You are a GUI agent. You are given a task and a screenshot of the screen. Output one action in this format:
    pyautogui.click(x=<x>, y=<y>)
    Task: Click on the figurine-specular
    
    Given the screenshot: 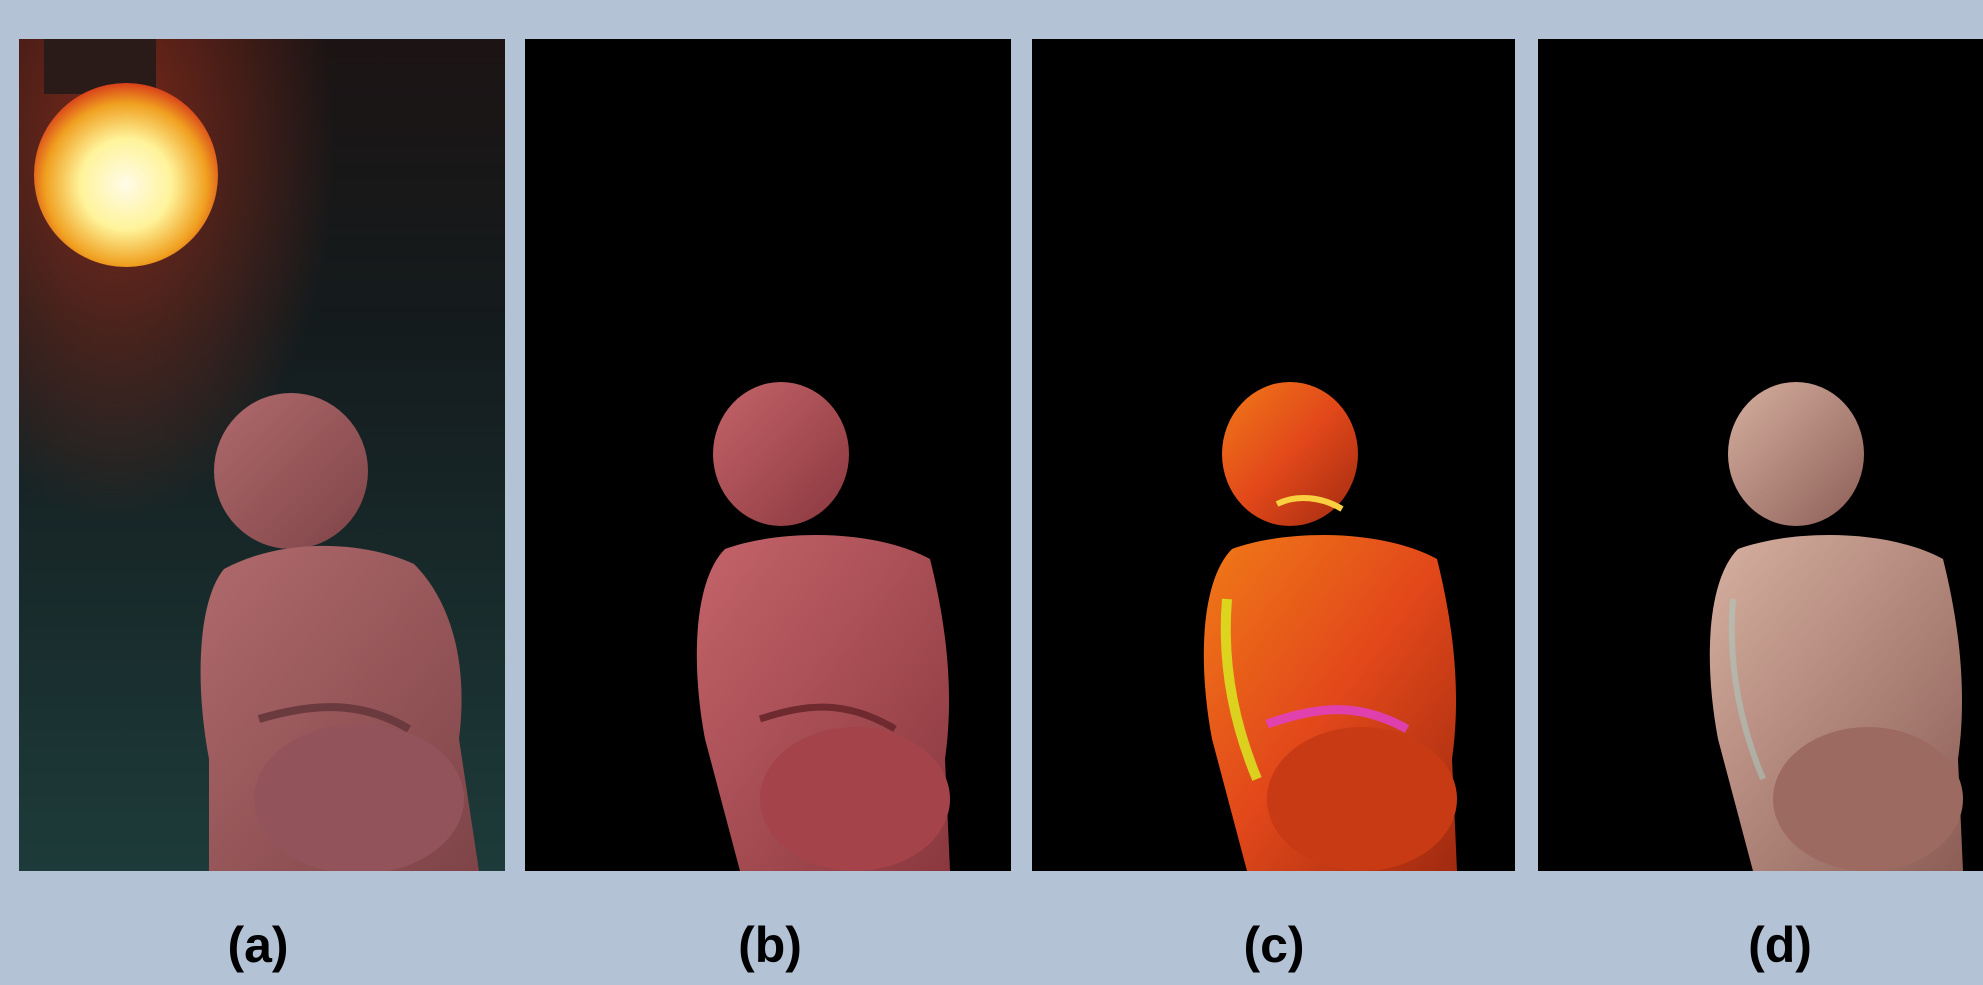 What is the action you would take?
    pyautogui.click(x=1330, y=626)
    